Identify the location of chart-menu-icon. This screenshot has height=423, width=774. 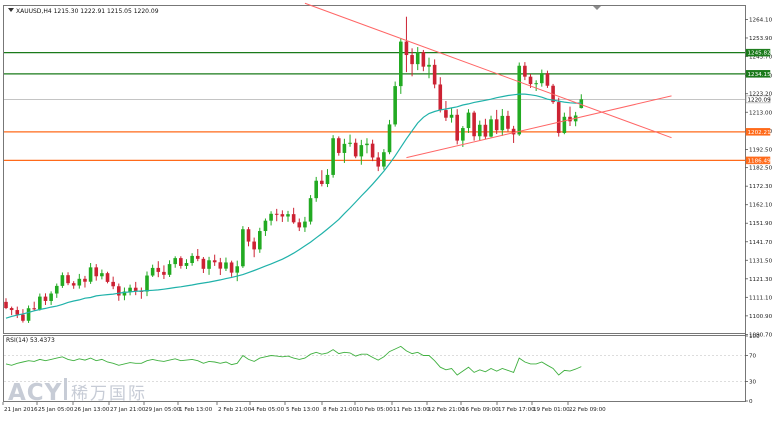
(11, 10).